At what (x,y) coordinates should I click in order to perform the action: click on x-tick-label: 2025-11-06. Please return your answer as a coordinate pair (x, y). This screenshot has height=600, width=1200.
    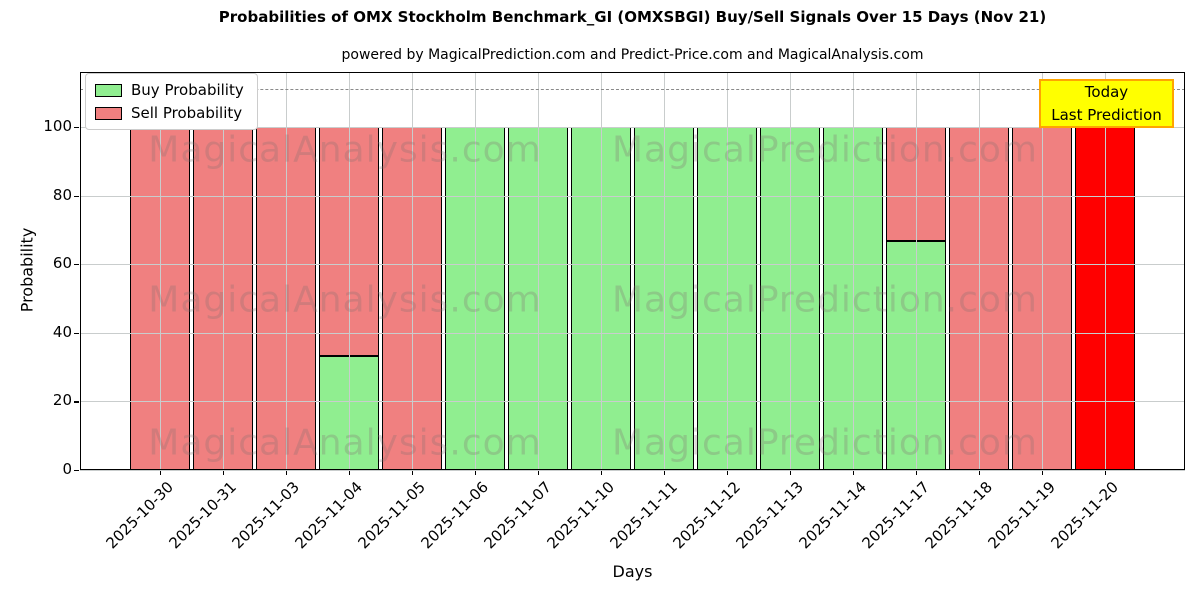
    Looking at the image, I should click on (454, 515).